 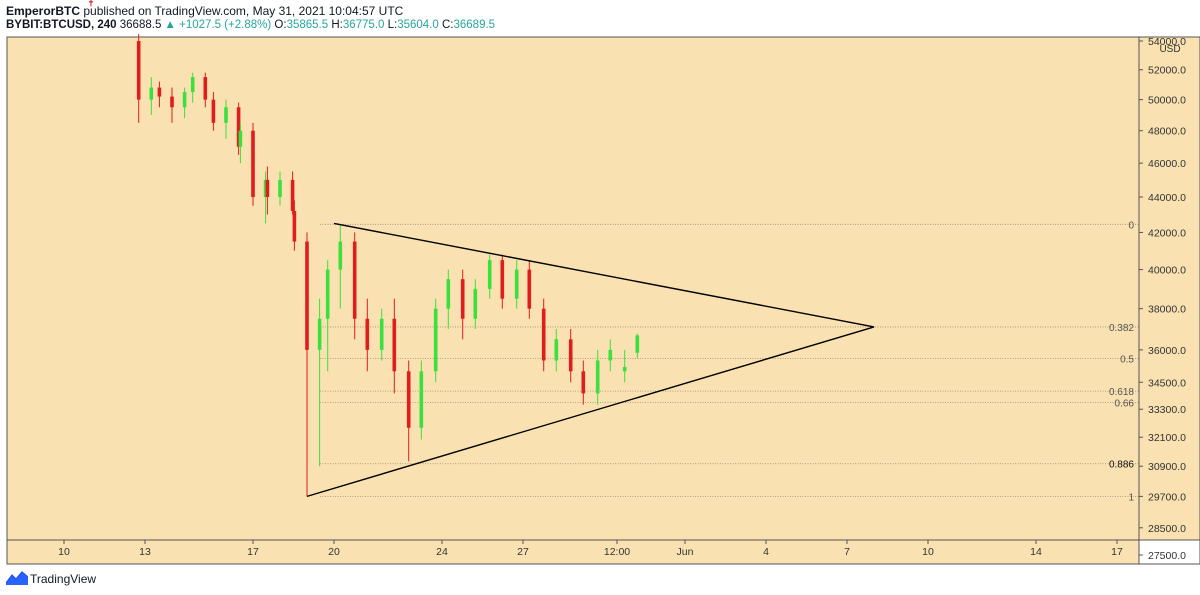 I want to click on time-tick-label: 12:00, so click(x=617, y=552).